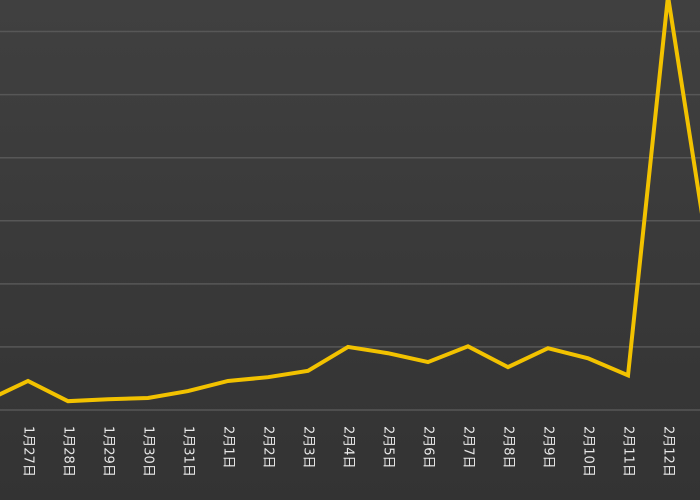  I want to click on x-tick-label: 2月5日, so click(388, 447).